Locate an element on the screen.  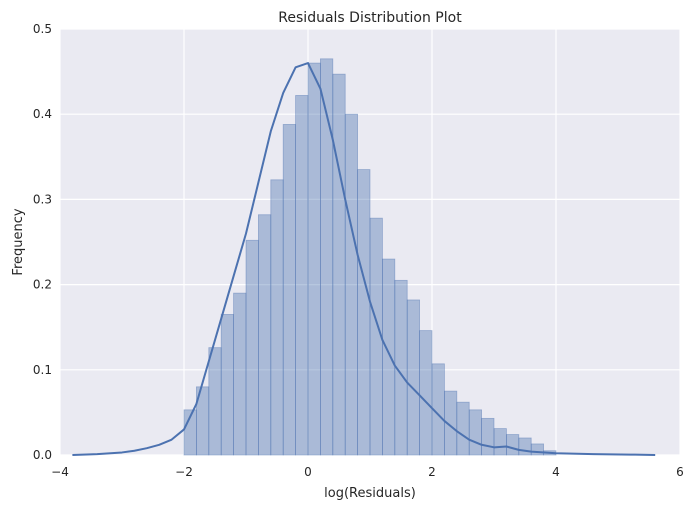
x-tick-label: 2 is located at coordinates (432, 472).